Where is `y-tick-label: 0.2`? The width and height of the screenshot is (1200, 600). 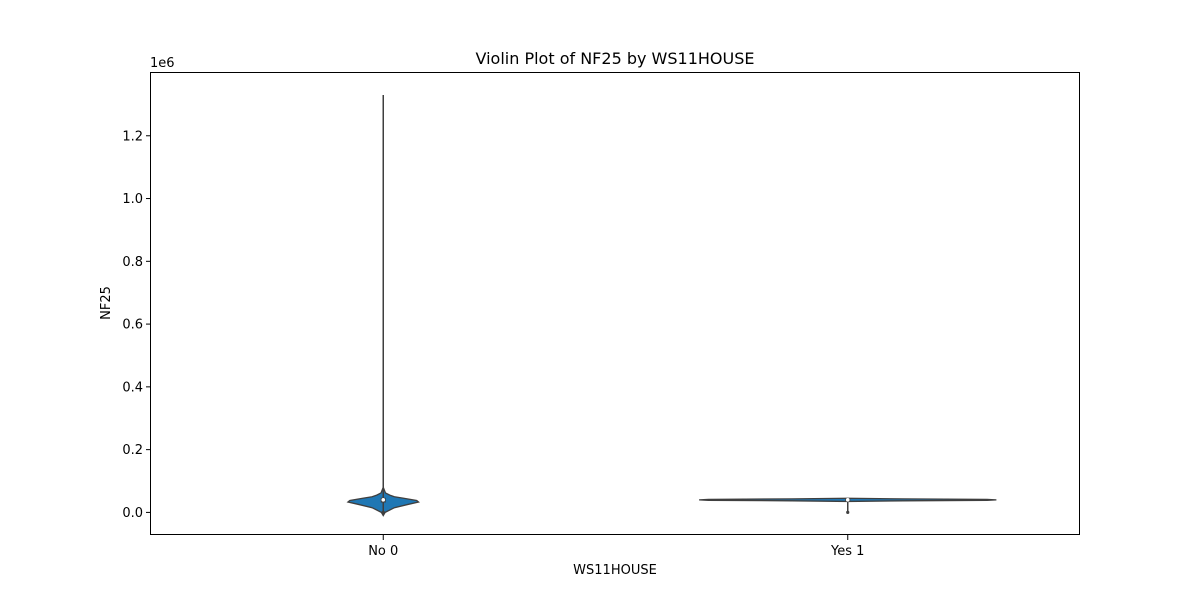 y-tick-label: 0.2 is located at coordinates (132, 450).